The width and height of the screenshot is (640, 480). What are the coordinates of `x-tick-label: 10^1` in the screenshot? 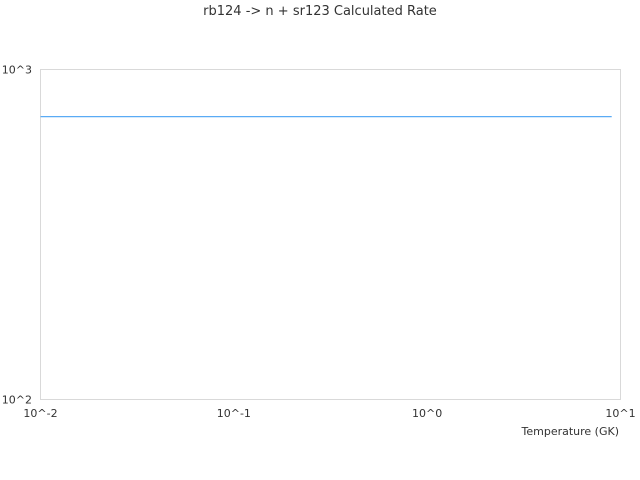 It's located at (620, 413).